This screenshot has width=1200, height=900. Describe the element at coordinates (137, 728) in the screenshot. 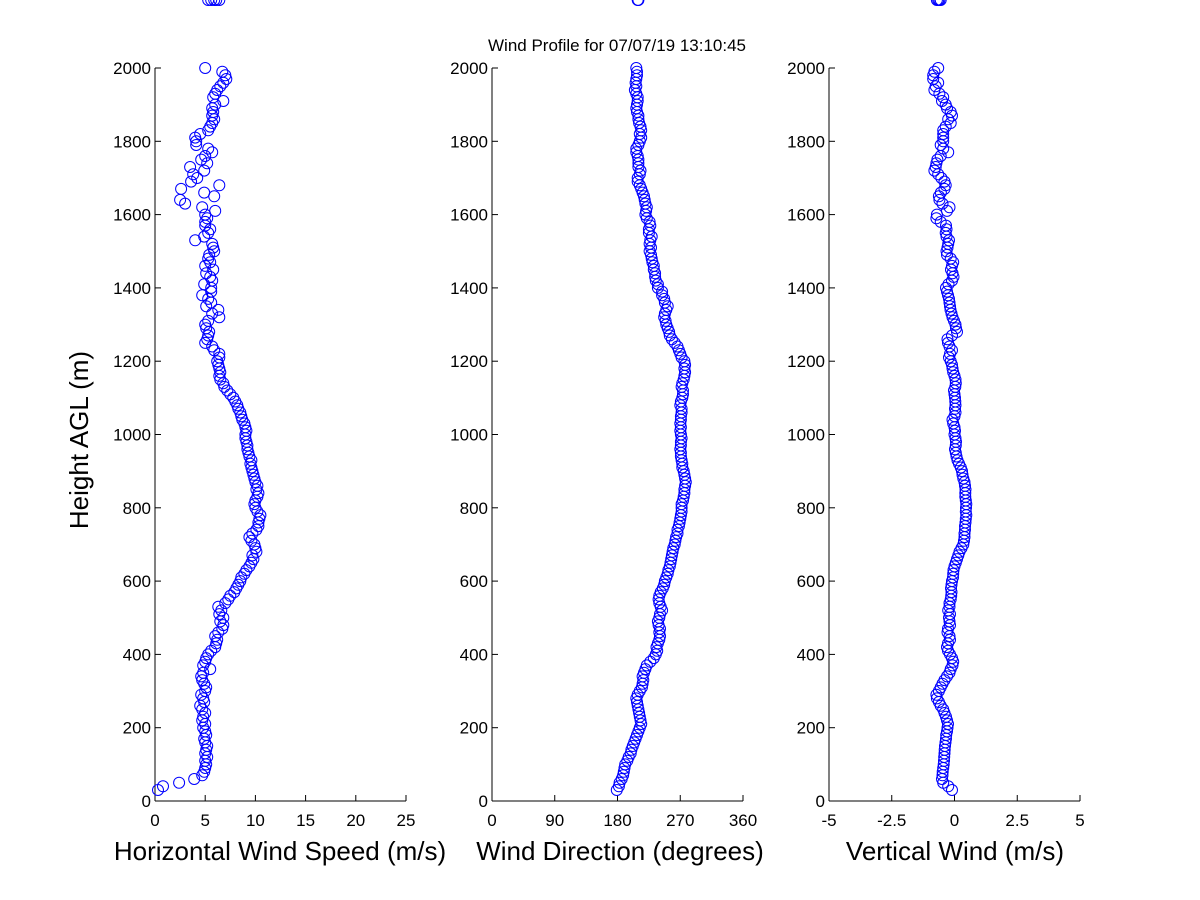

I see `y-tick-label: 200` at that location.